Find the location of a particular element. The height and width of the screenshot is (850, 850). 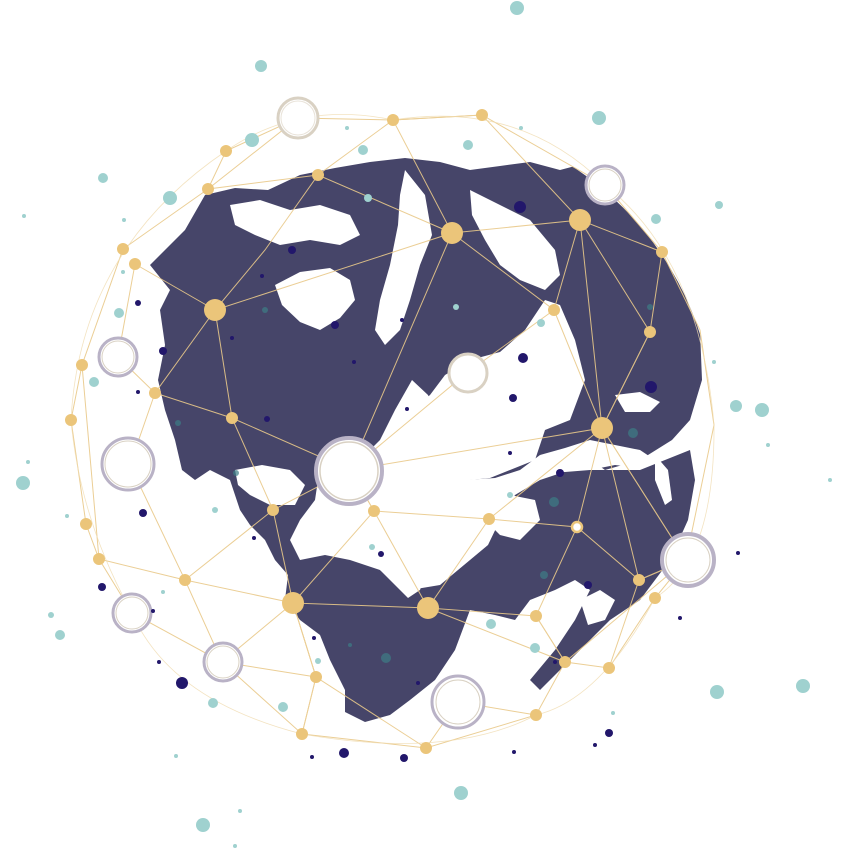

baffin-bay is located at coordinates (403, 257).